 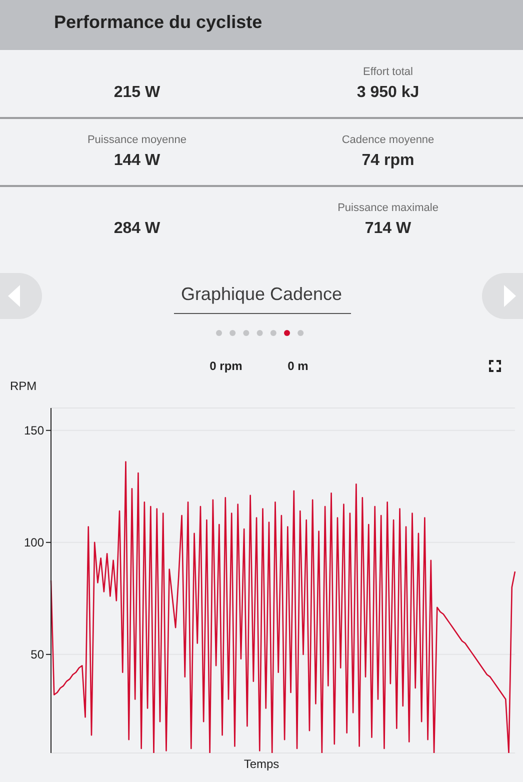 I want to click on chart-title: Graphique Cadence, so click(x=261, y=294).